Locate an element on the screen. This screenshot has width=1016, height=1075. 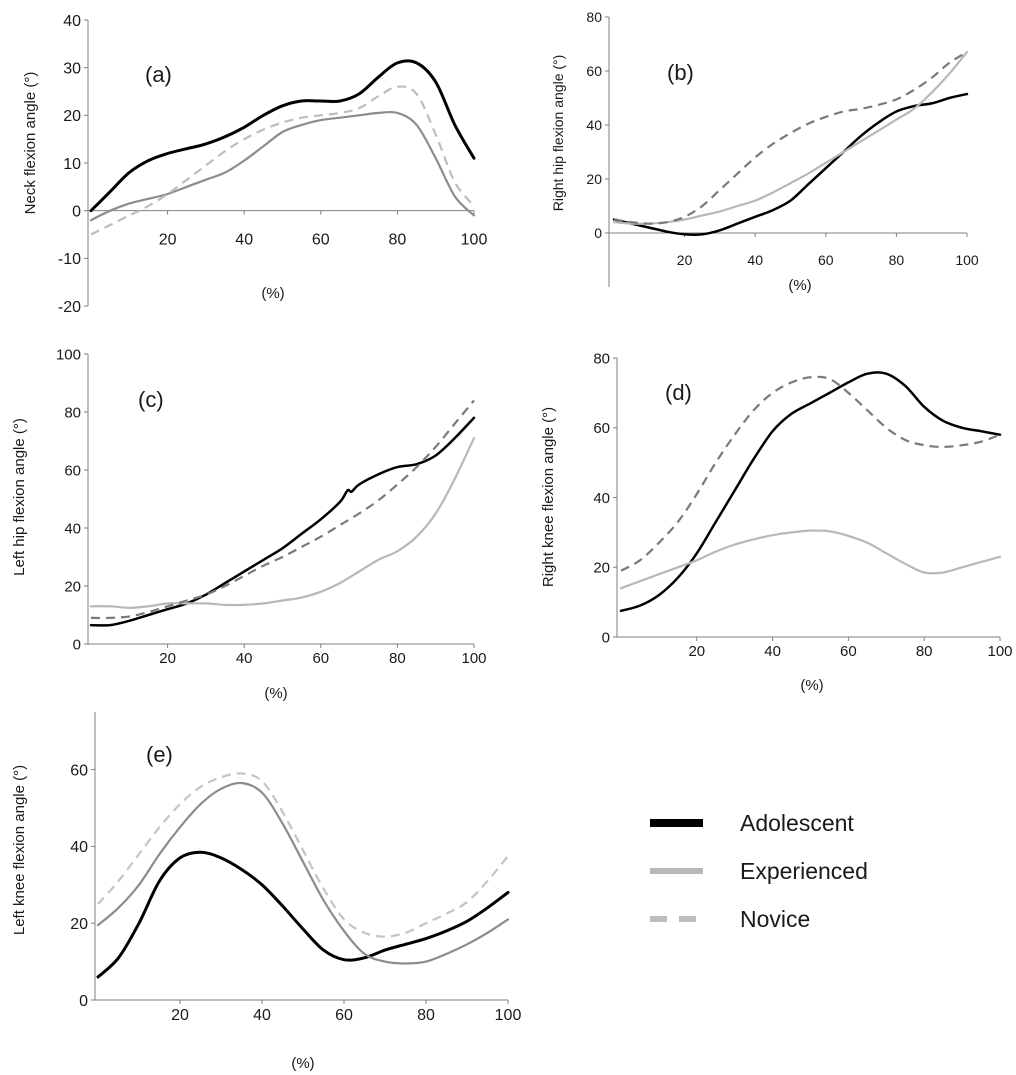
panel-c-x-tick-label: 60 is located at coordinates (320, 658).